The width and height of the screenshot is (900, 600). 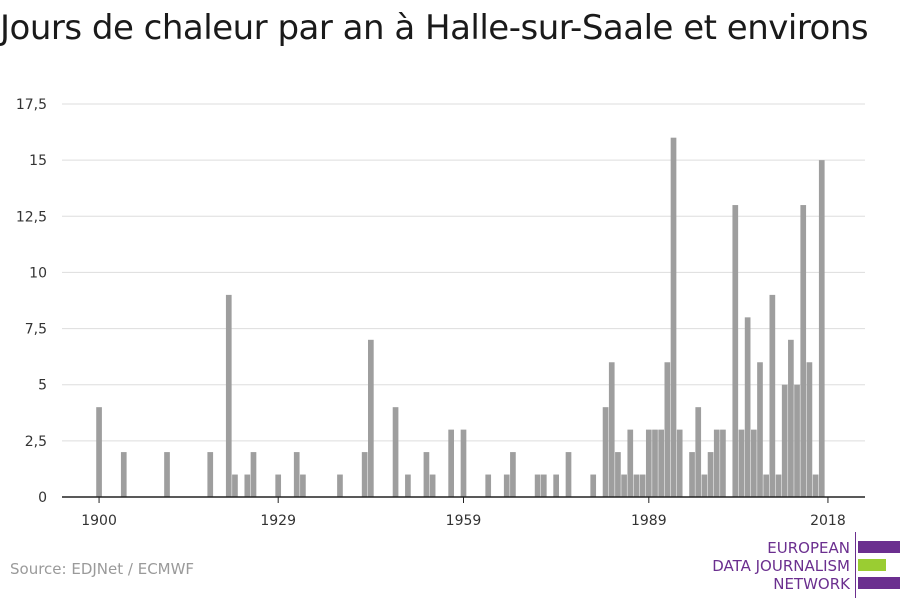 I want to click on bar-2015, so click(x=809, y=429).